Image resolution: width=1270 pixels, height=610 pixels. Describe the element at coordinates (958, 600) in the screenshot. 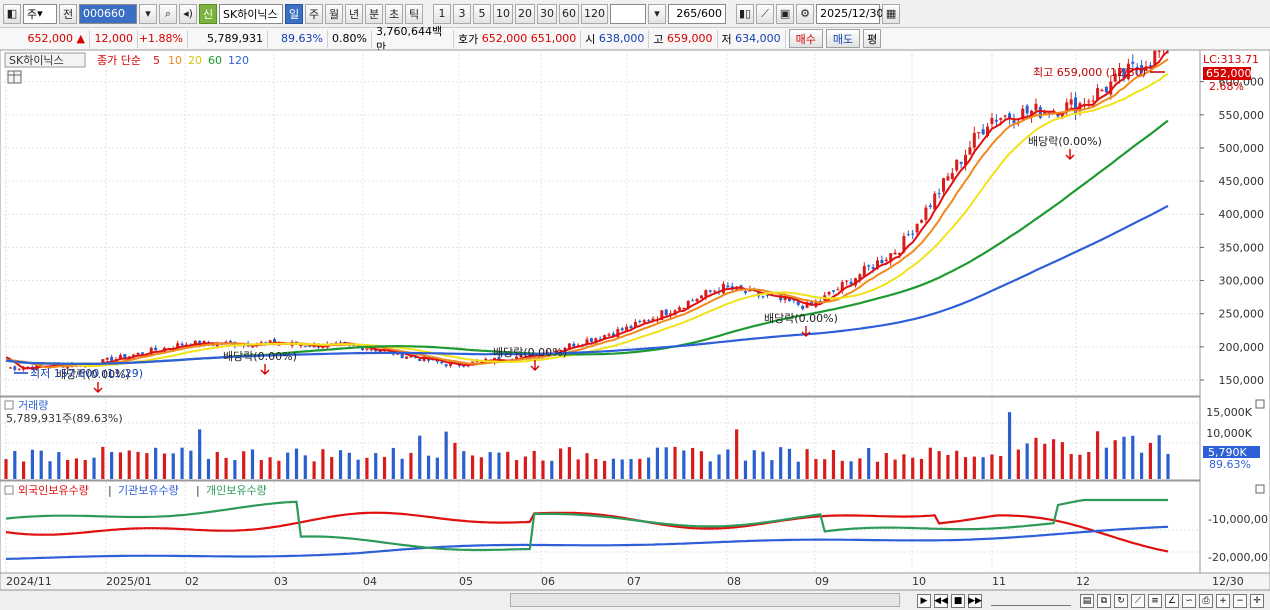

I see `stop-icon: ■` at that location.